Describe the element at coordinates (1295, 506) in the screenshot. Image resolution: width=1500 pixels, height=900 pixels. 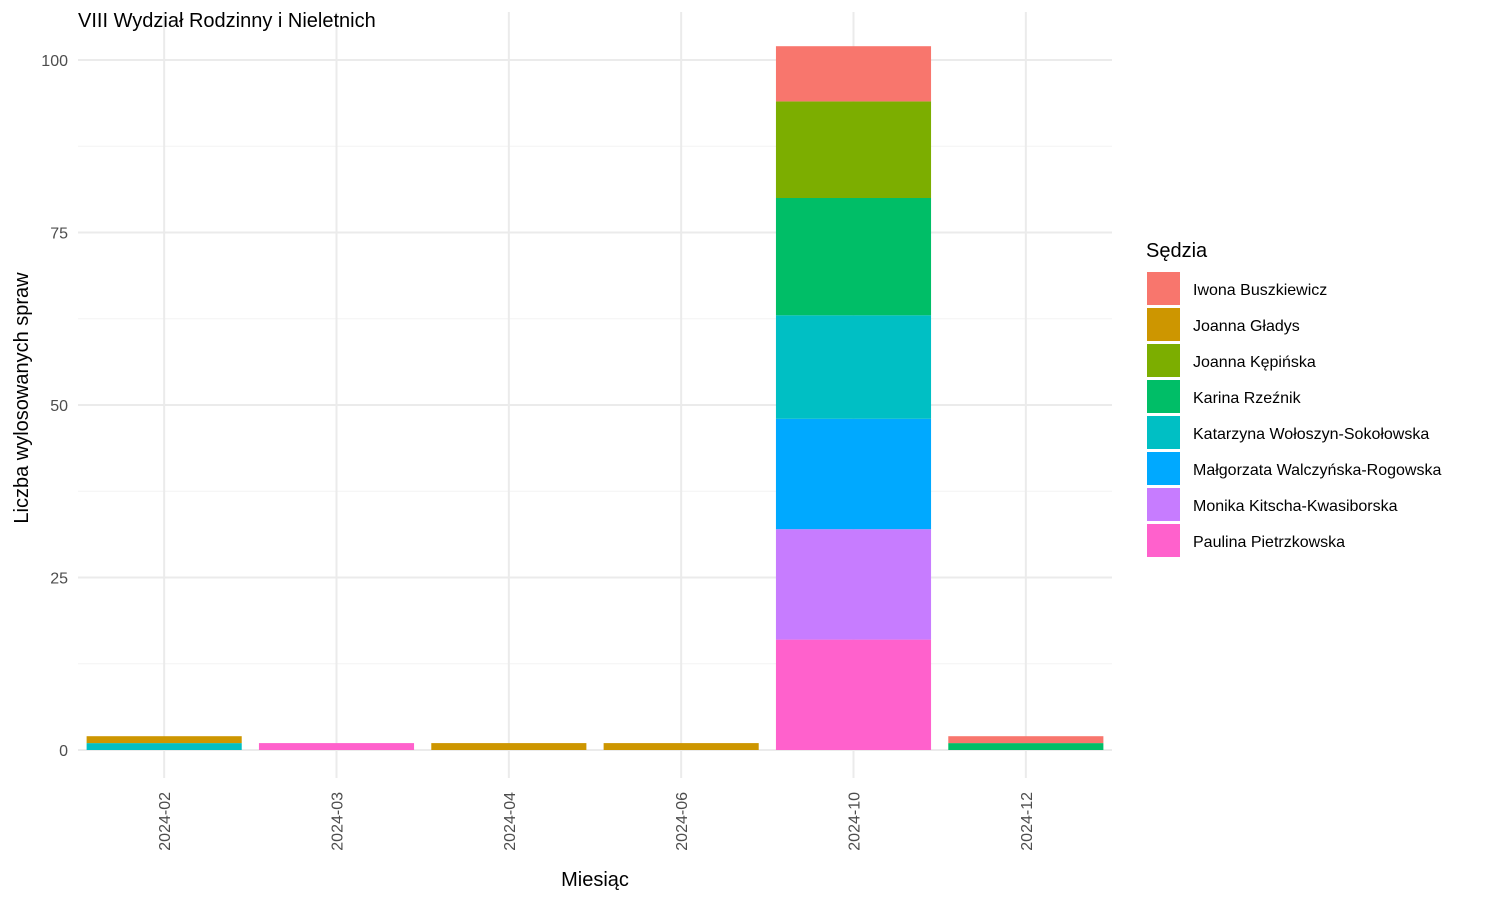
I see `legend-label: Monika Kitscha-Kwasiborska` at that location.